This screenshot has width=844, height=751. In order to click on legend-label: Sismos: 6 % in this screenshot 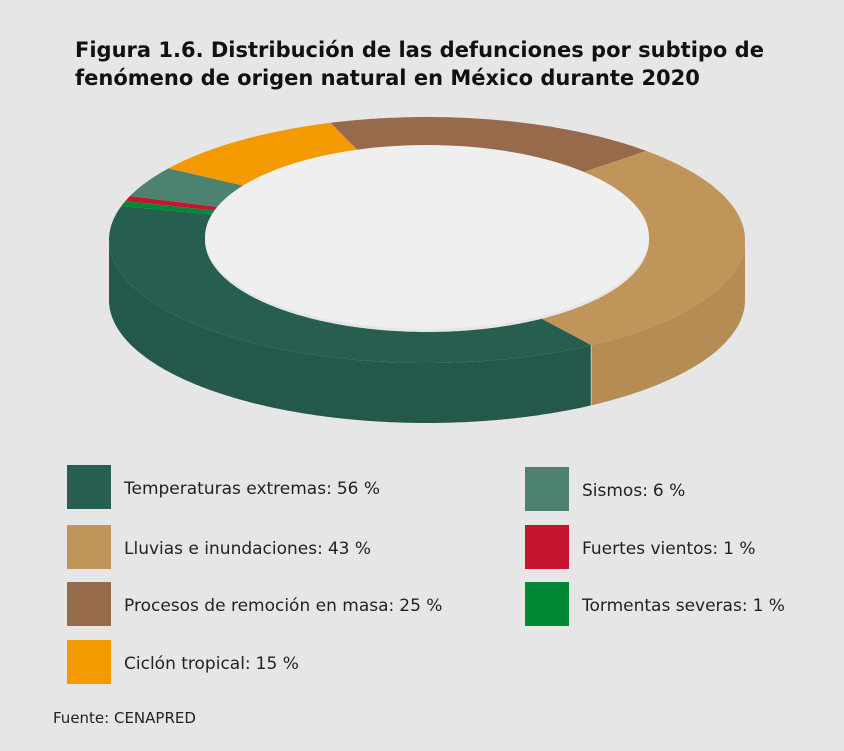, I will do `click(633, 491)`.